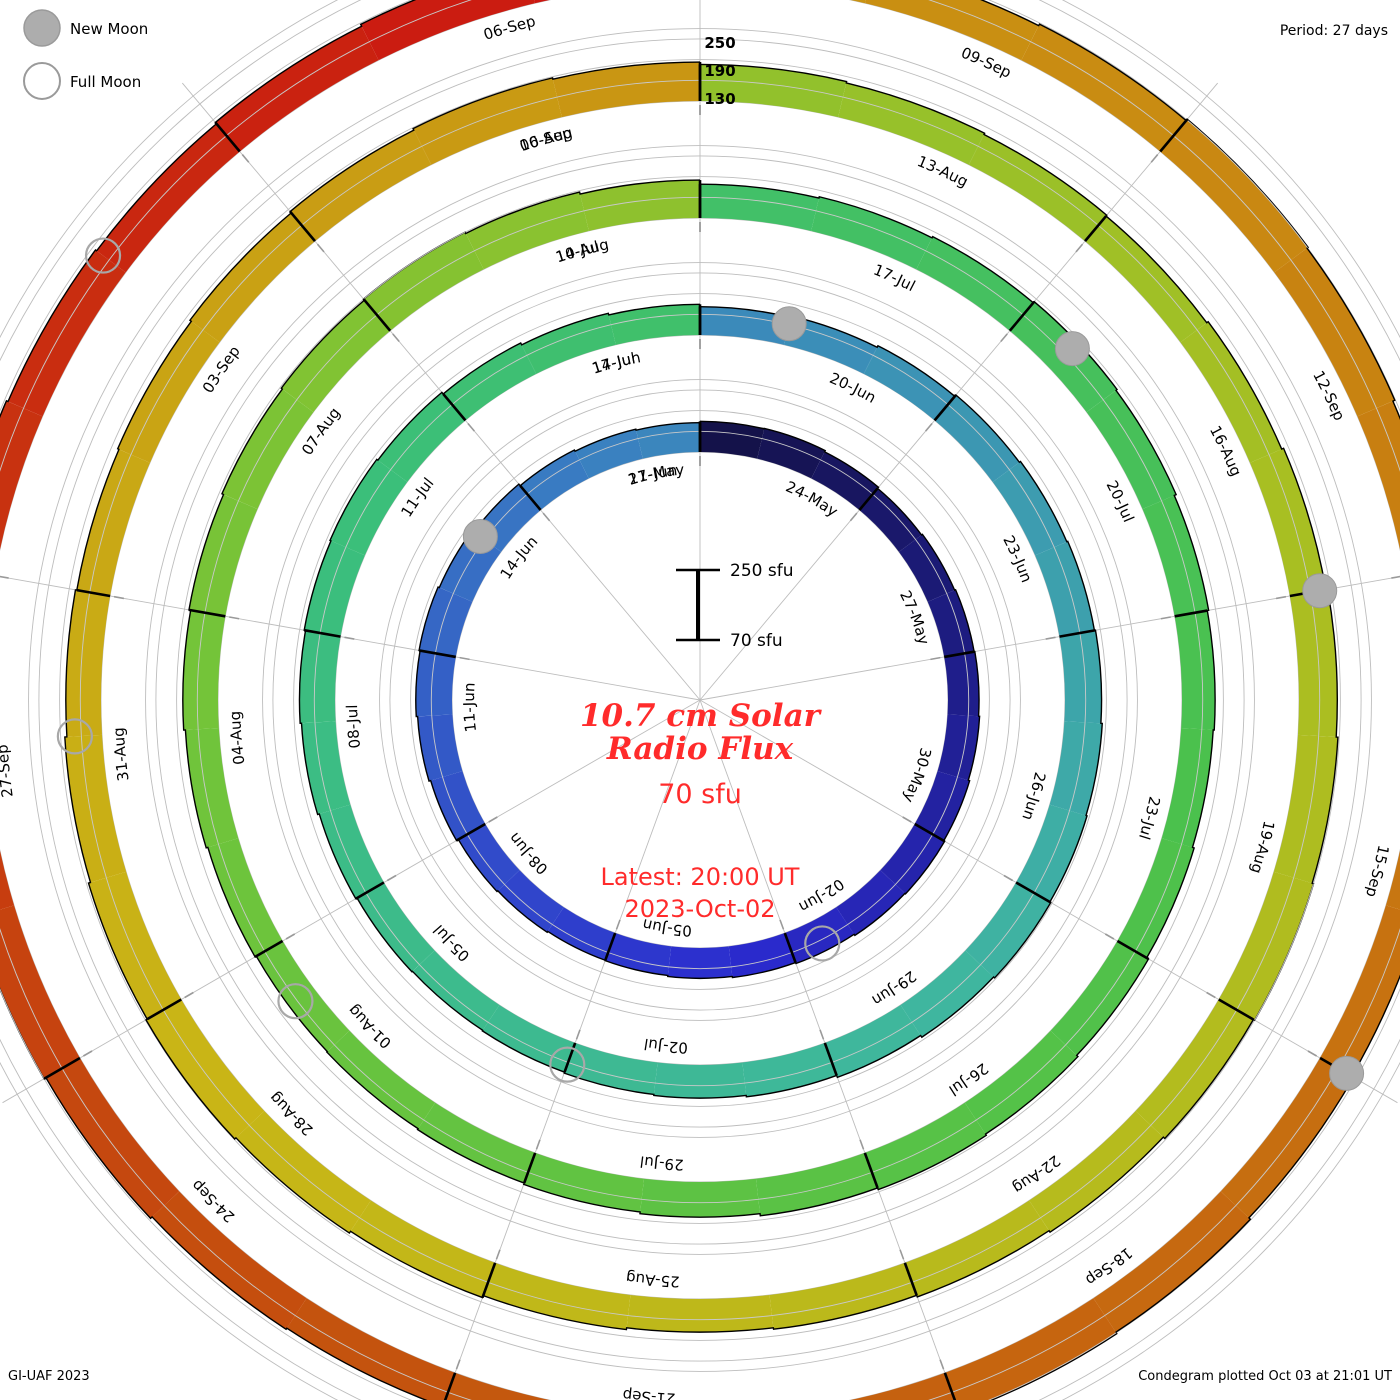 The width and height of the screenshot is (1400, 1400). What do you see at coordinates (545, 139) in the screenshot?
I see `date-label: 06-Sep` at bounding box center [545, 139].